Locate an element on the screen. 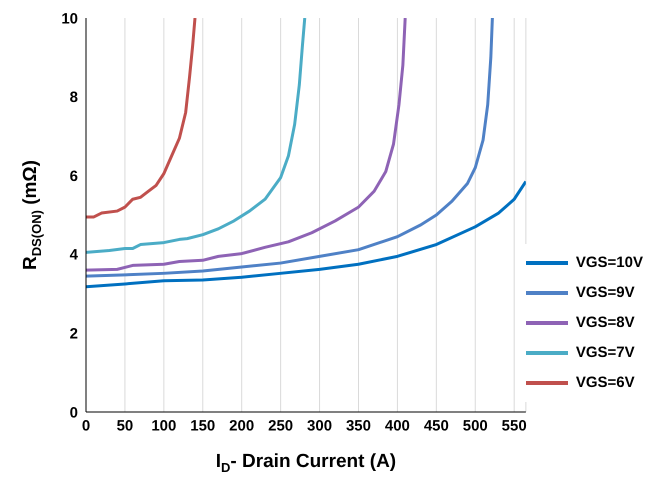  x-tick-label: 200 is located at coordinates (241, 426).